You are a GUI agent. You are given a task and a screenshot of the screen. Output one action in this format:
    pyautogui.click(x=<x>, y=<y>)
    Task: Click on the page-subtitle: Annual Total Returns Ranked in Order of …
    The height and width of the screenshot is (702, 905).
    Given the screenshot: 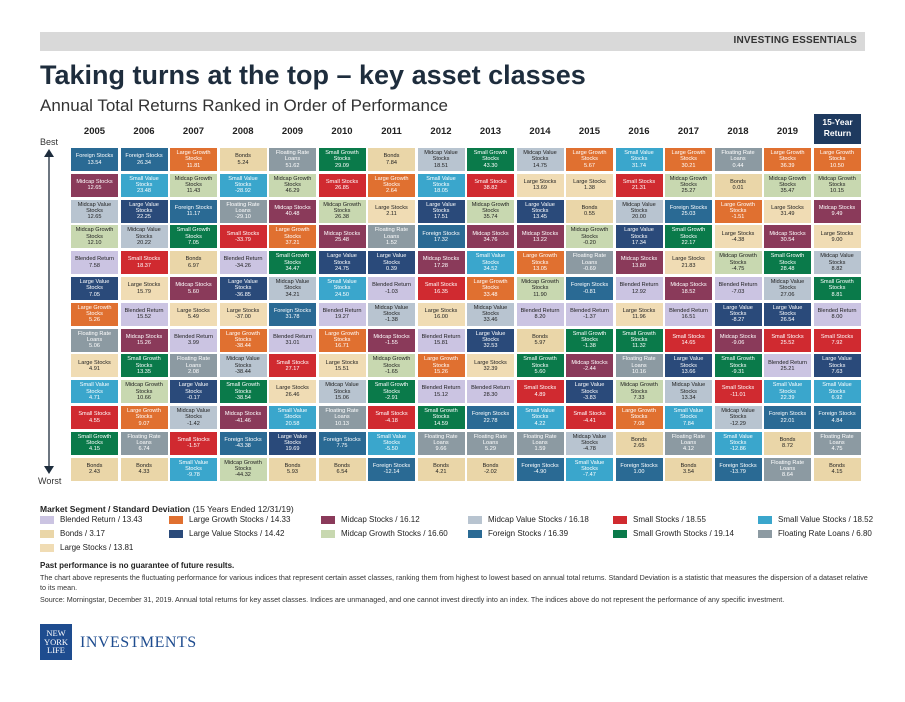 What is the action you would take?
    pyautogui.click(x=244, y=105)
    